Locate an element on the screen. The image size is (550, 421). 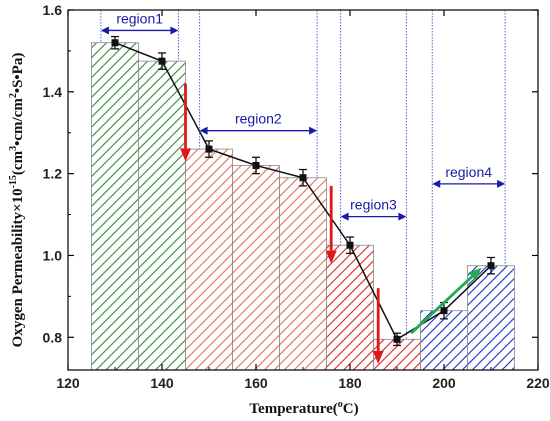
y-tick-label-1.0: 1.0 is located at coordinates (53, 255).